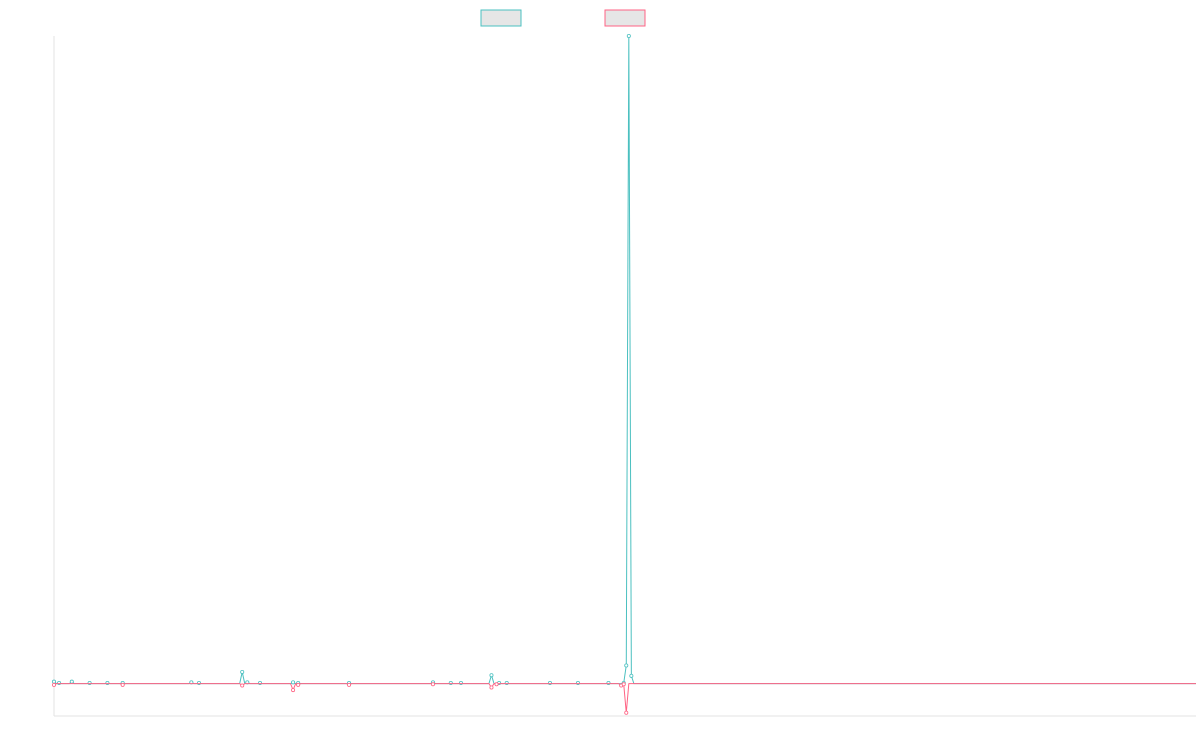 This screenshot has width=1200, height=750. What do you see at coordinates (563, 18) in the screenshot?
I see `legend` at bounding box center [563, 18].